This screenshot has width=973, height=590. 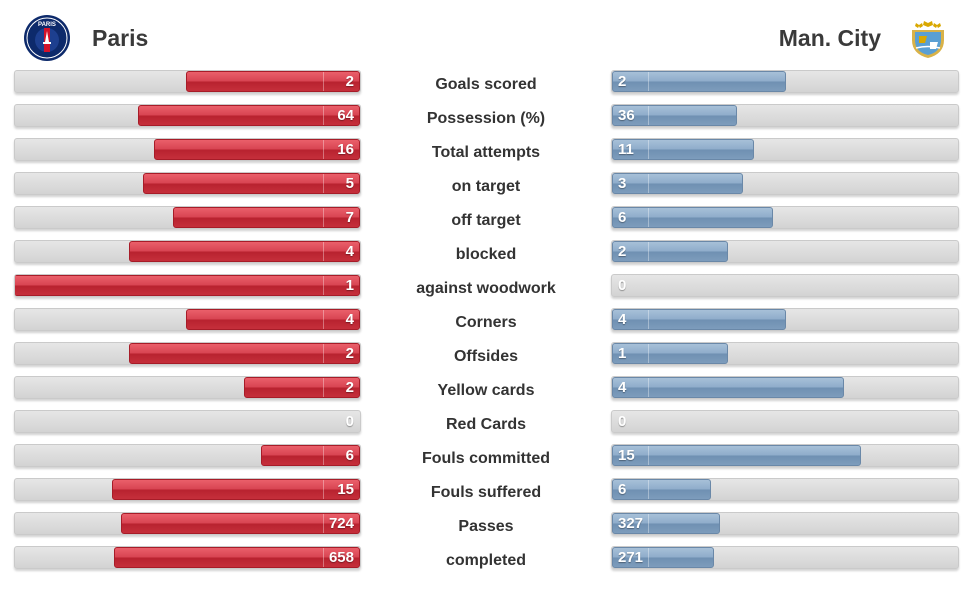 I want to click on stat-row: 4 Corners 4, so click(x=486, y=323).